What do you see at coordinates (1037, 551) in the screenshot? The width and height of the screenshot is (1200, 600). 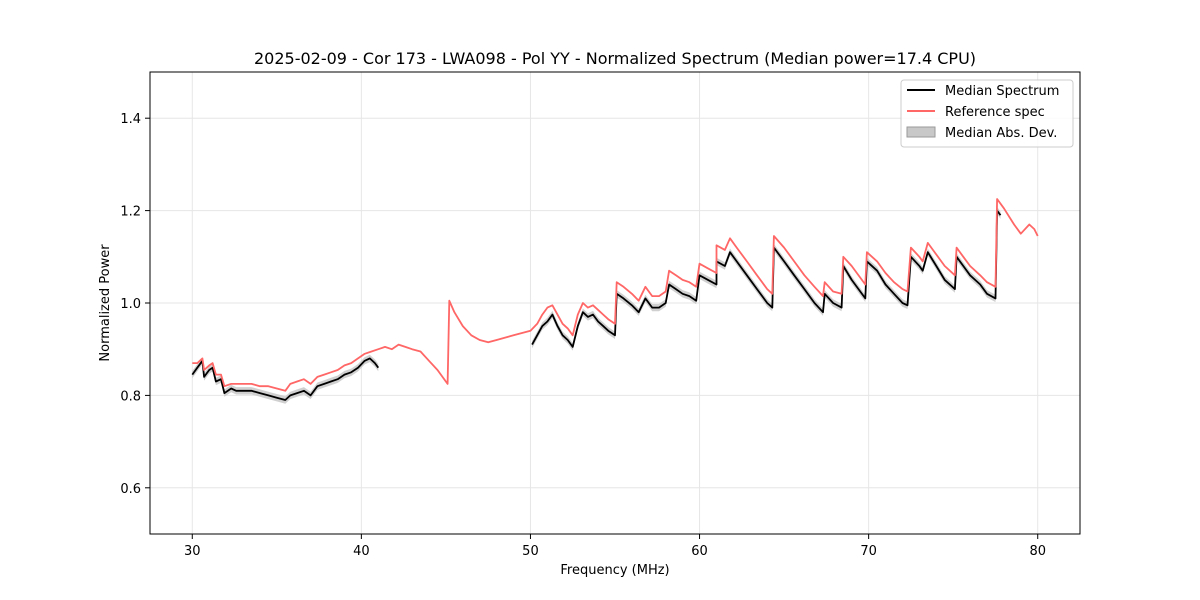 I see `x-tick-label: 80` at bounding box center [1037, 551].